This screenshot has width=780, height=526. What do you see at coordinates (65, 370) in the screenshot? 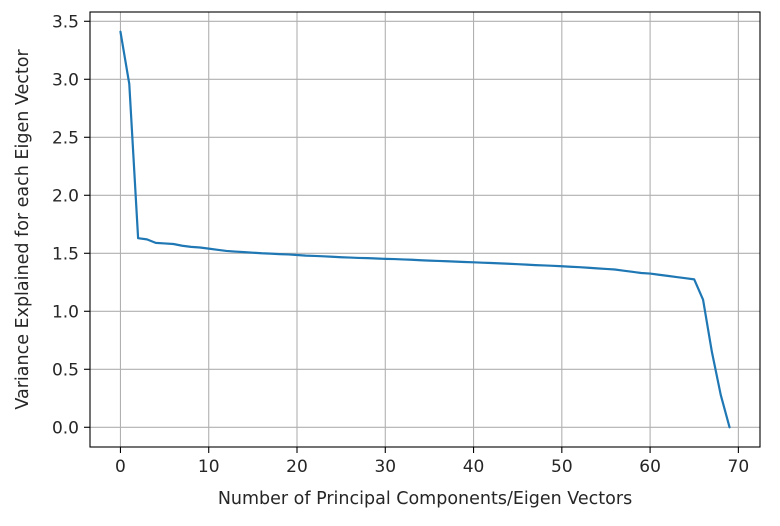
I see `y-tick-label: 0.5` at bounding box center [65, 370].